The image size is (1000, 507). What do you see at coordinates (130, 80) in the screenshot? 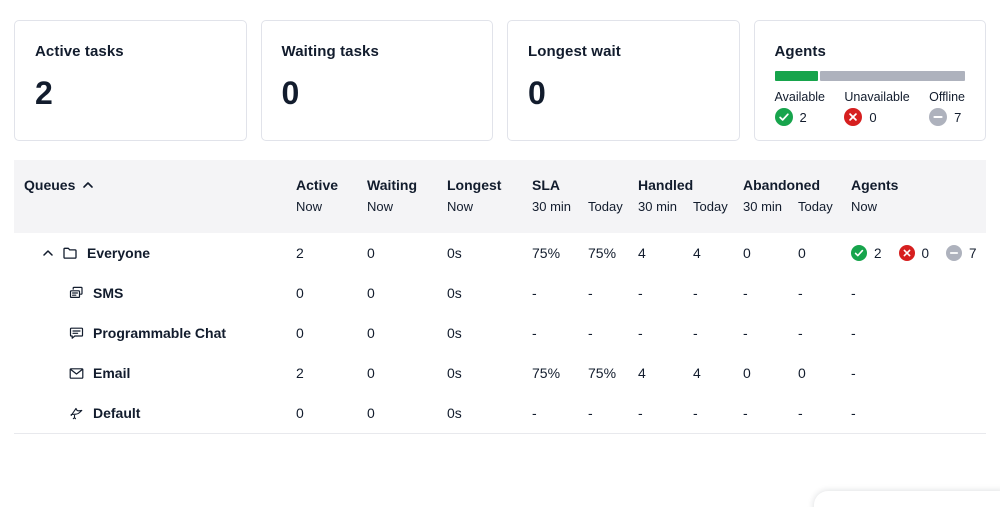
I see `active-tasks-card: Active tasks 2` at bounding box center [130, 80].